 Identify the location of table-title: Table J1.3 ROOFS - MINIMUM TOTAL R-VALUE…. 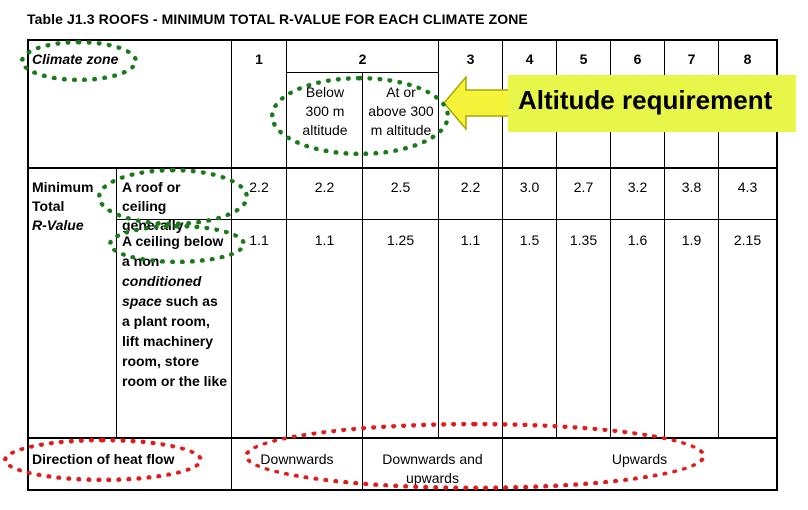
(277, 19).